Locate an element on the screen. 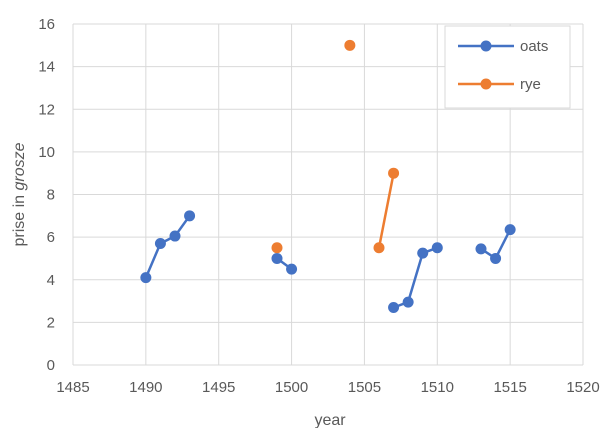  y-tick-label: 16 is located at coordinates (46, 24).